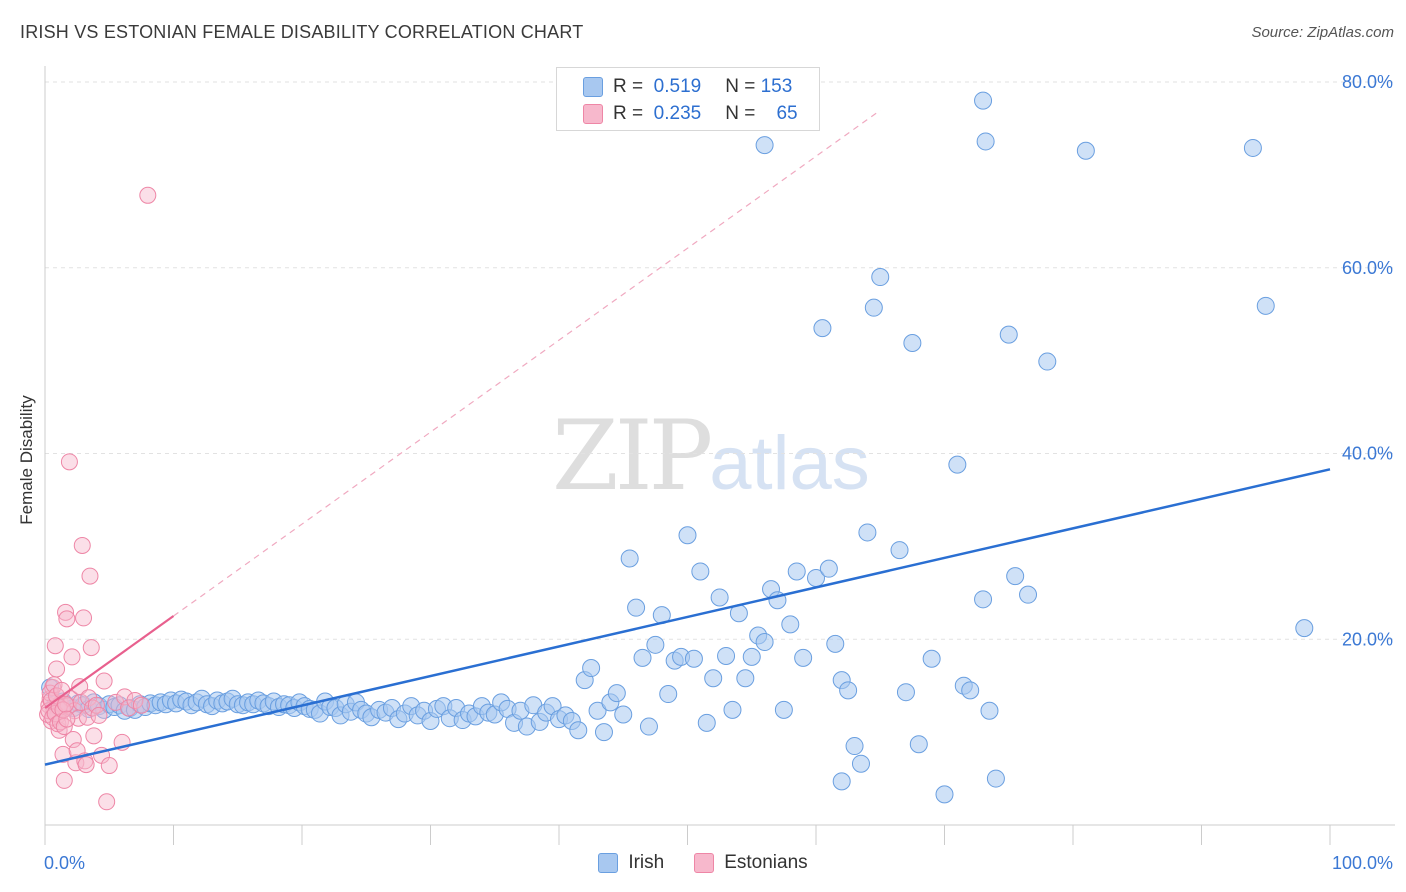  I want to click on legend-item-irish: Irish, so click(631, 863).